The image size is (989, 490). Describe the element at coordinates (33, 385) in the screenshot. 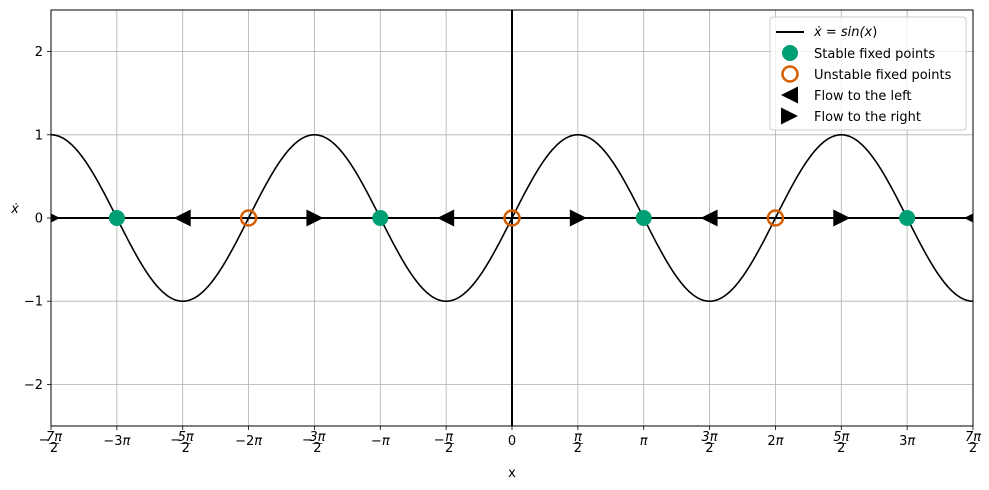

I see `y-tick-label: −2` at that location.